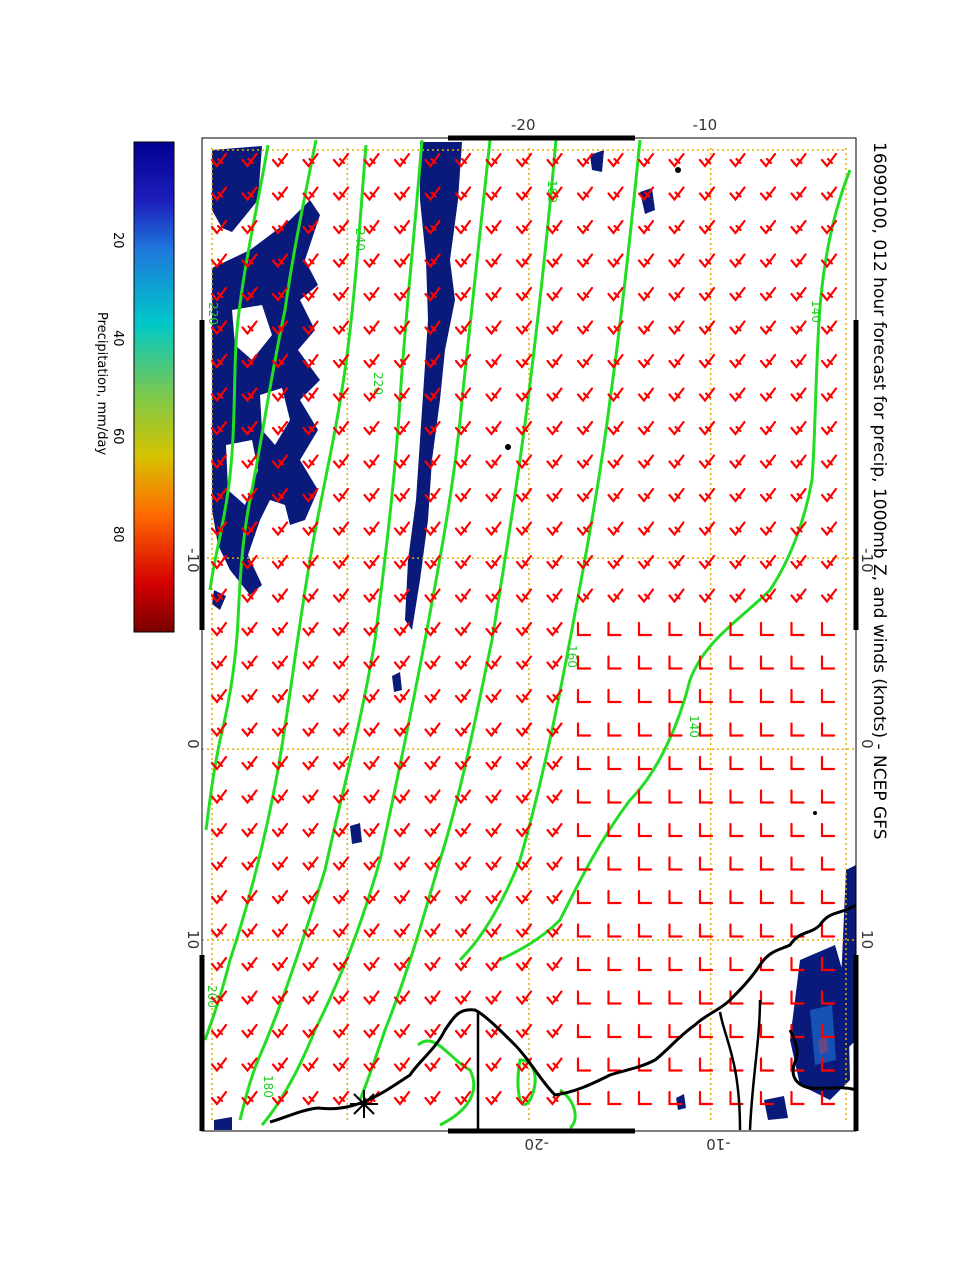  I want to click on longitude-tick-label: 10, so click(867, 939).